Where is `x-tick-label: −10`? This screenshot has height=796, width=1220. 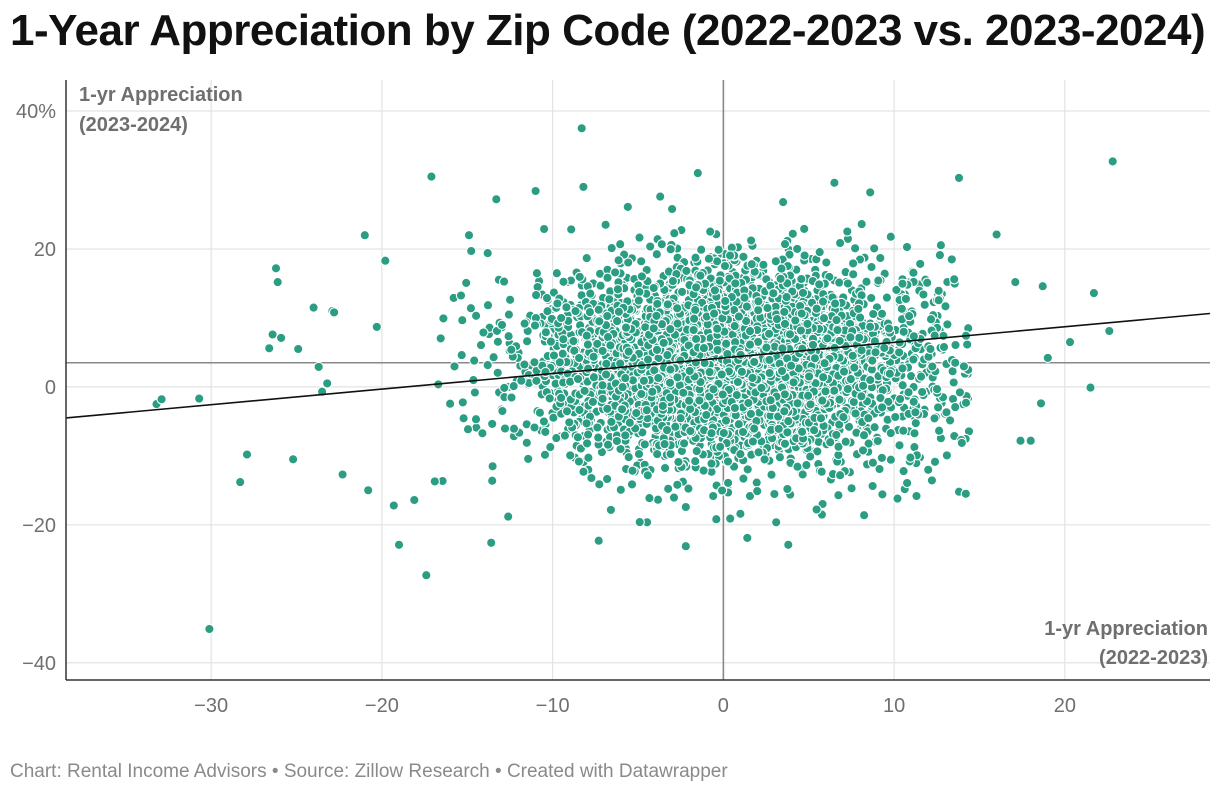
x-tick-label: −10 is located at coordinates (553, 706).